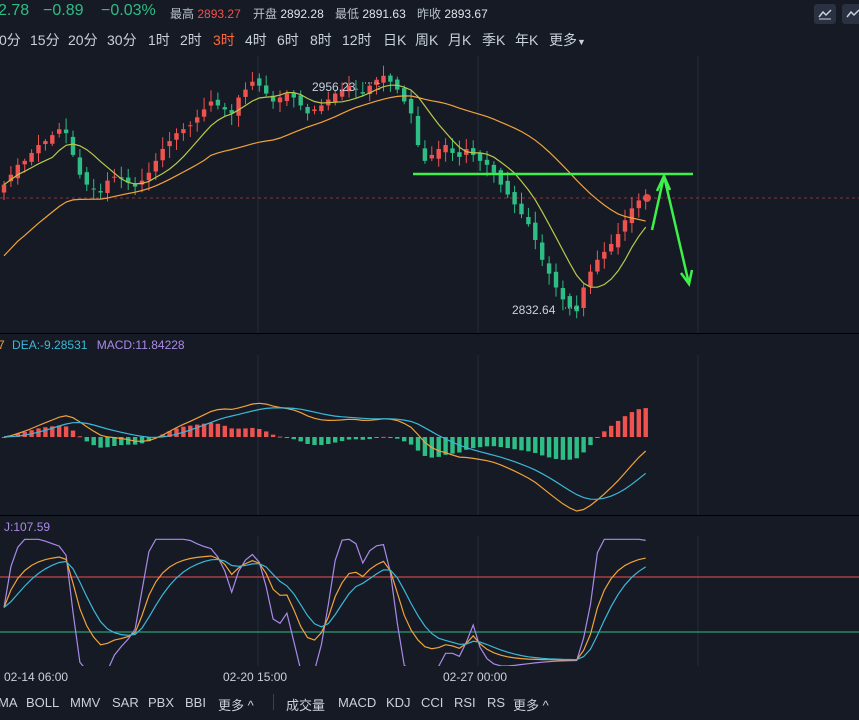  Describe the element at coordinates (140, 345) in the screenshot. I see `macd-value: MACD:11.84228` at that location.